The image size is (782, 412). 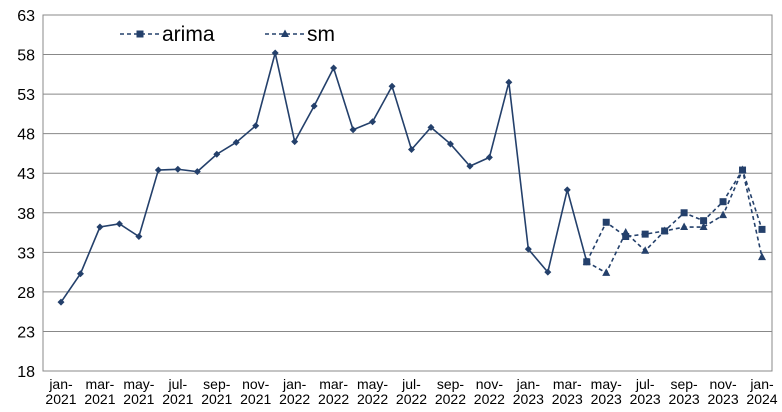 I want to click on x-tick-label: sep-2023, so click(x=684, y=391).